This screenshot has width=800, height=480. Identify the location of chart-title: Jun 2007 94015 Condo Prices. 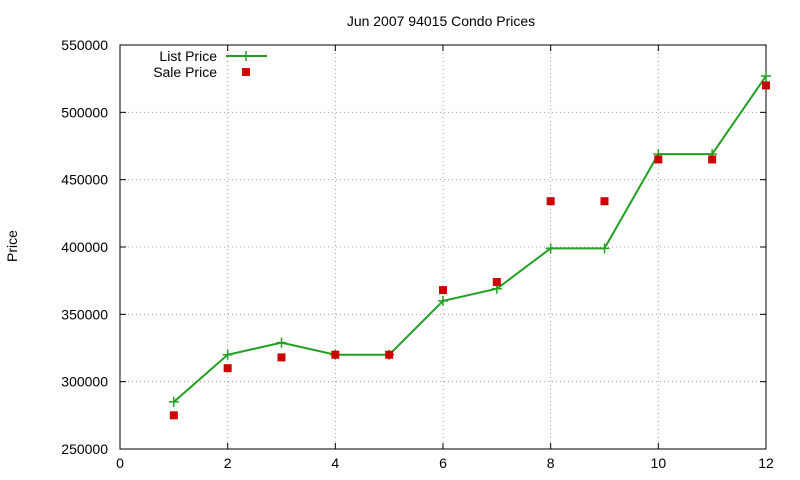
(441, 21).